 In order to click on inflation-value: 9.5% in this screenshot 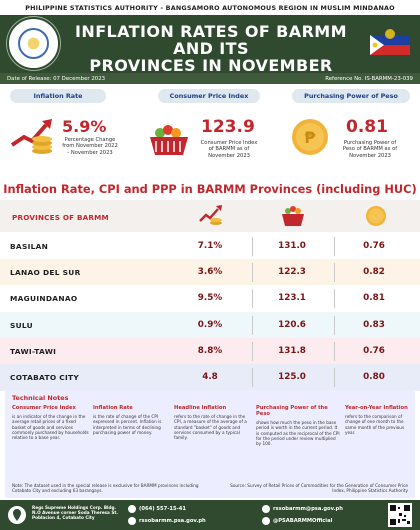, I will do `click(210, 298)`.